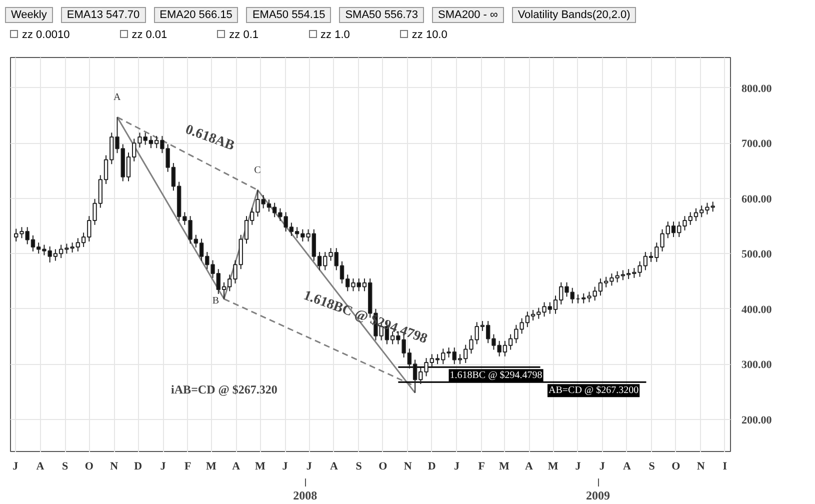 The height and width of the screenshot is (504, 815). What do you see at coordinates (335, 35) in the screenshot?
I see `text: zz 1.0` at bounding box center [335, 35].